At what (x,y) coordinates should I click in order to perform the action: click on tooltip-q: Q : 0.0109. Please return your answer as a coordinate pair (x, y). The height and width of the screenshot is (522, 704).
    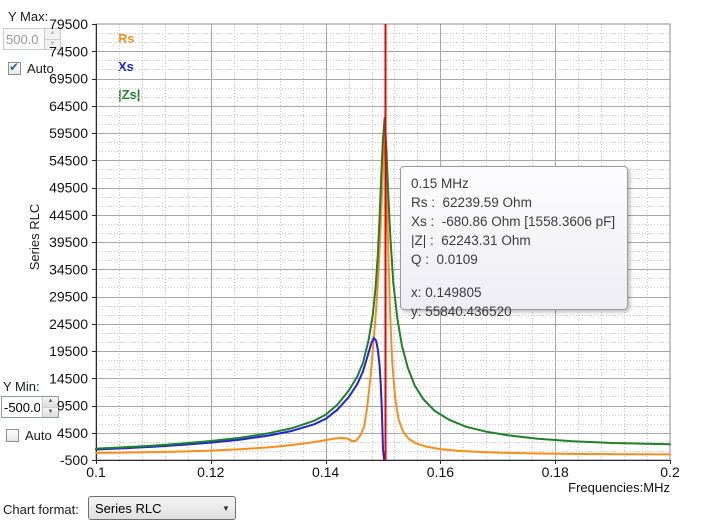
    Looking at the image, I should click on (444, 259).